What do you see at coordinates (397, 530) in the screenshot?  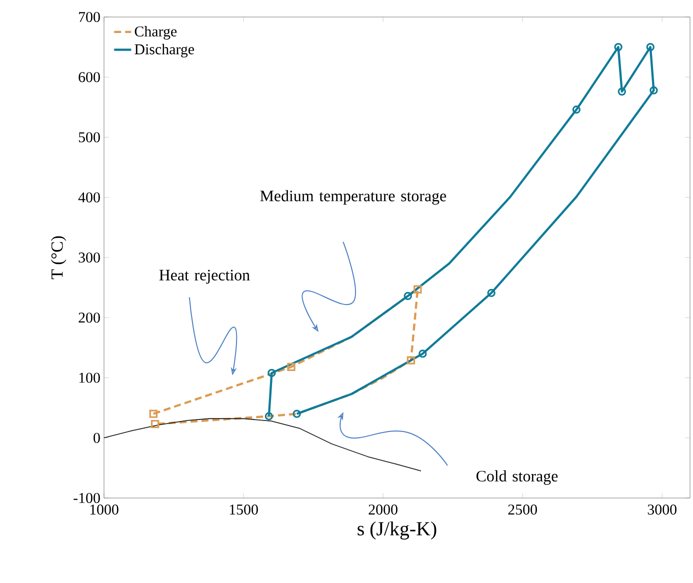 I see `x-axis-title: s (J/kg-K)` at bounding box center [397, 530].